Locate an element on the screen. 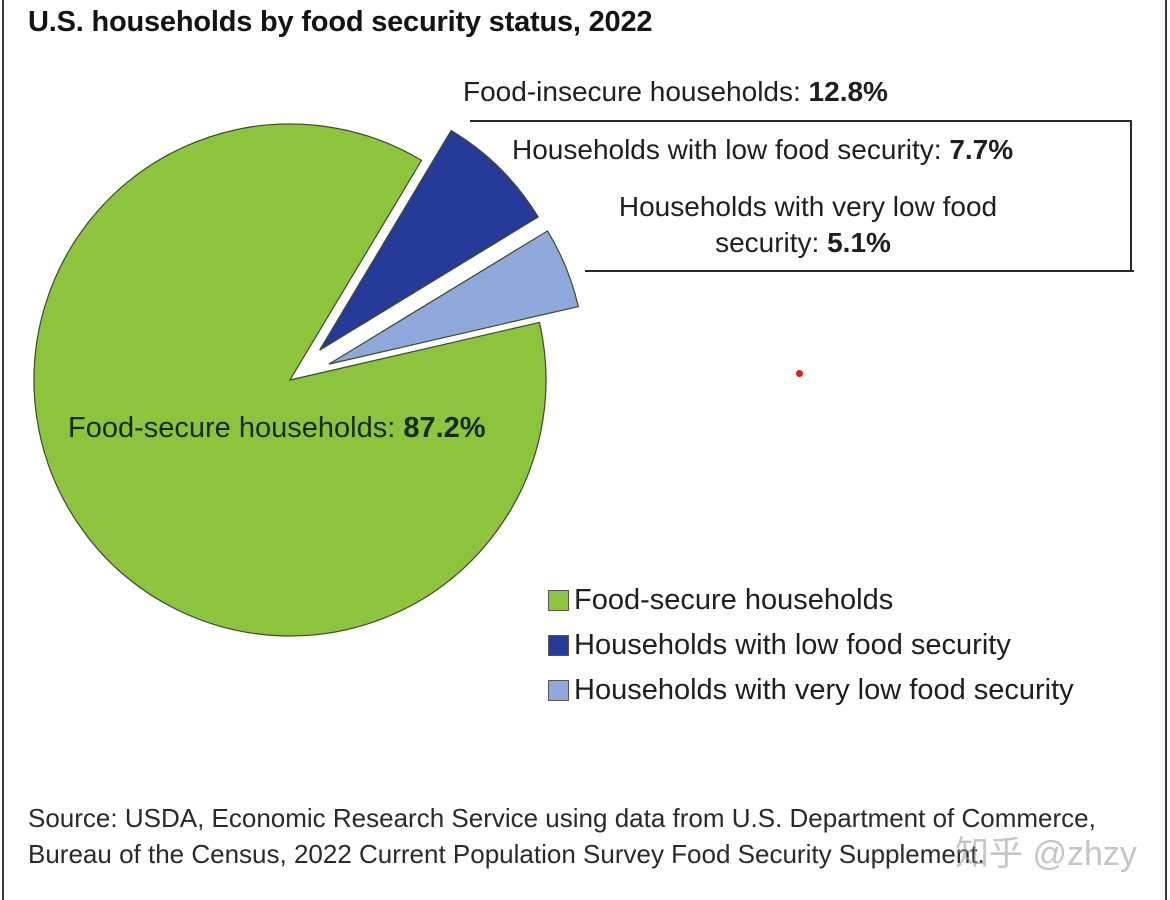  legend-swatch-food-secure is located at coordinates (558, 600).